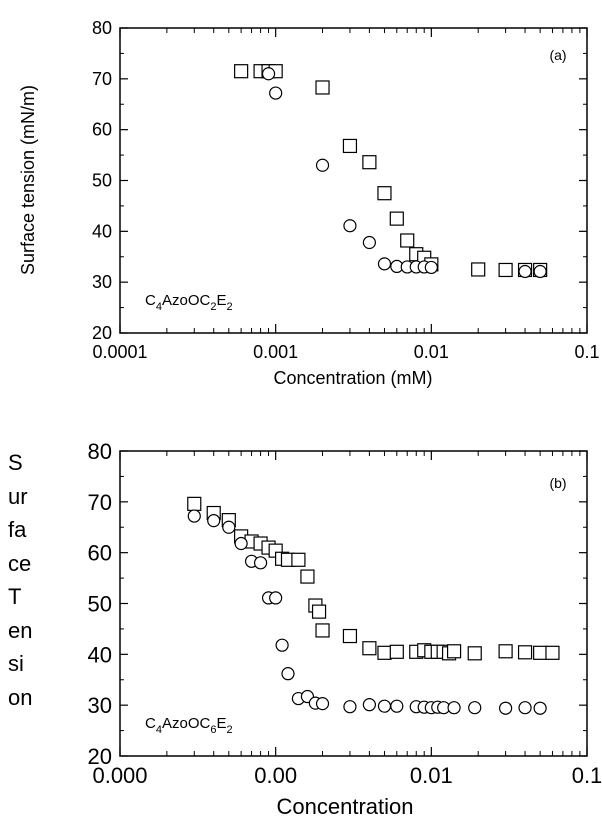 The height and width of the screenshot is (825, 602). What do you see at coordinates (347, 775) in the screenshot?
I see `x-tick-labels: 0.000 0.00 0.01 0.1` at bounding box center [347, 775].